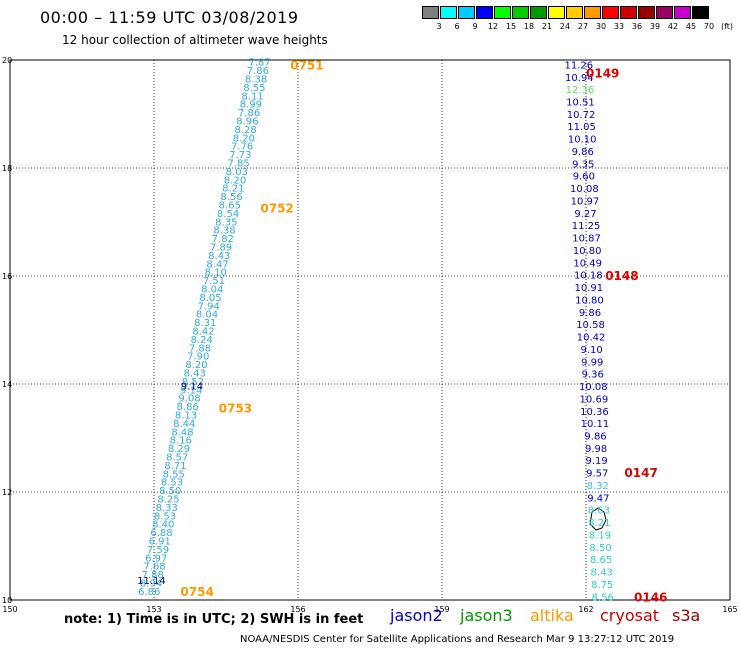 This screenshot has height=650, width=740. What do you see at coordinates (149, 592) in the screenshot?
I see `wave-height-label: 6.86` at bounding box center [149, 592].